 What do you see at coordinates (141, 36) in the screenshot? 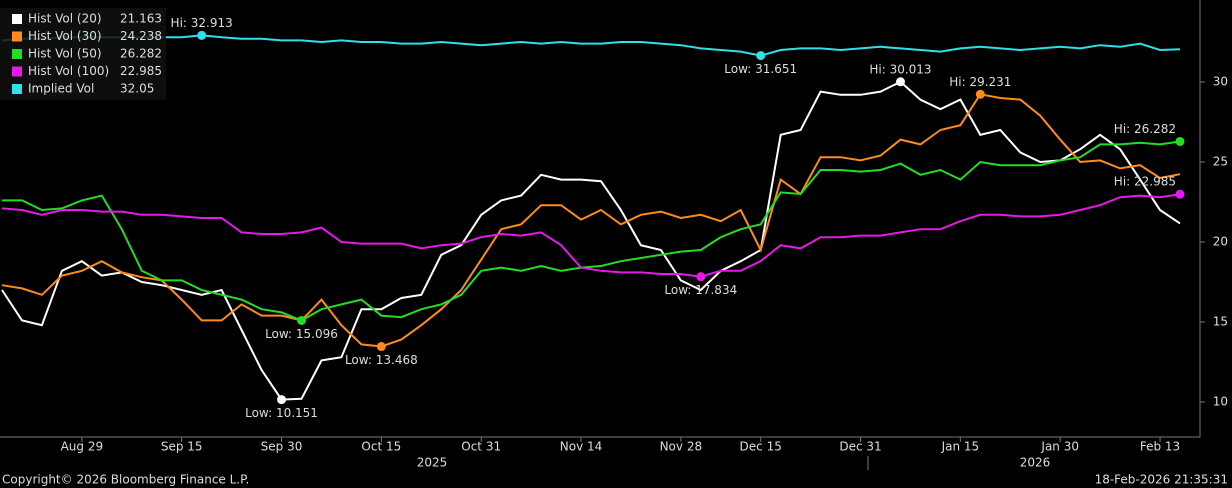
I see `legend-value: 24.238` at bounding box center [141, 36].